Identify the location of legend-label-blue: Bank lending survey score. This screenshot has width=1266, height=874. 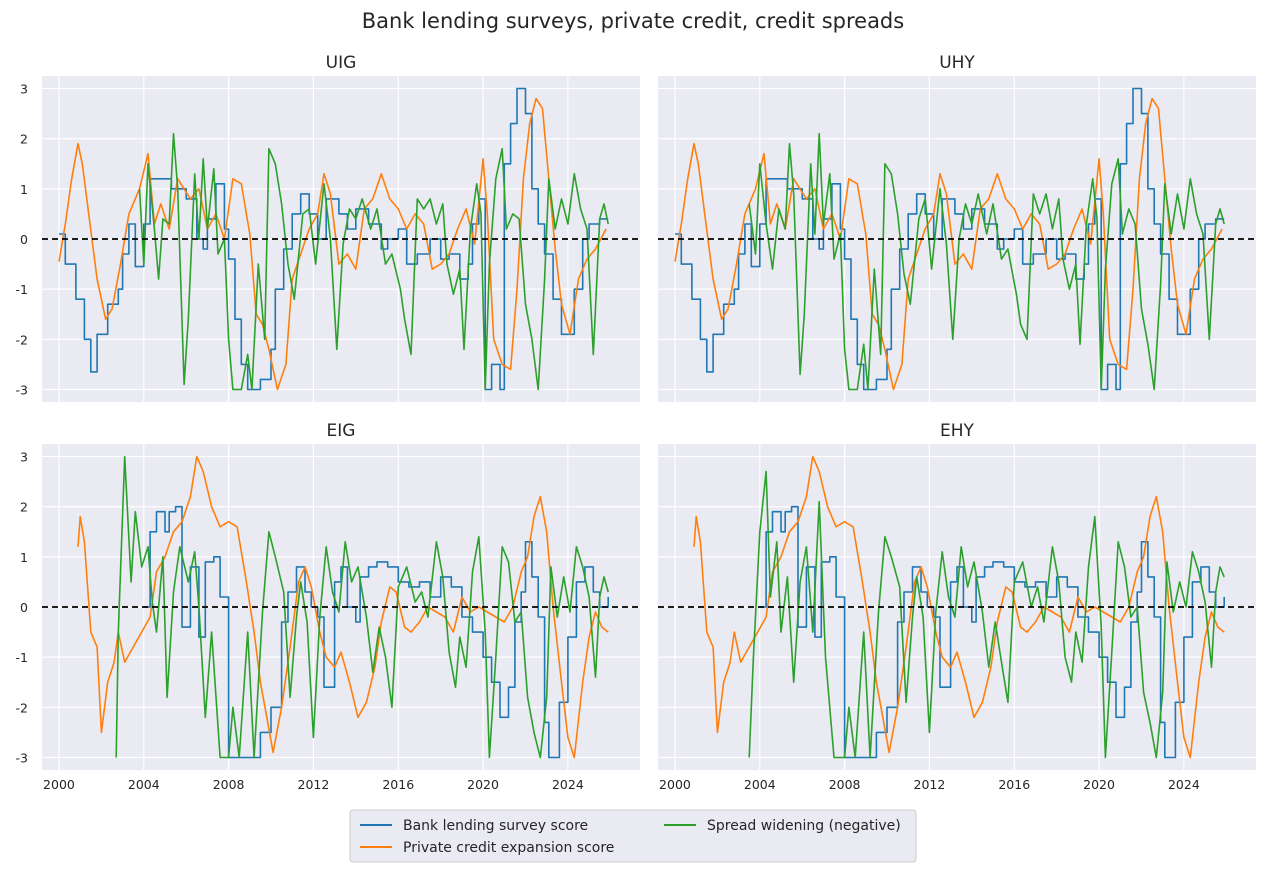
(495, 826).